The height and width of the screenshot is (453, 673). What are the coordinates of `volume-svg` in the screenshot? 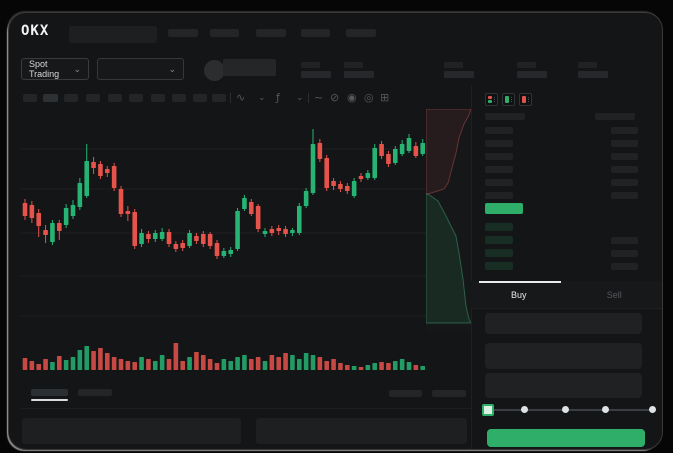 It's located at (224, 356).